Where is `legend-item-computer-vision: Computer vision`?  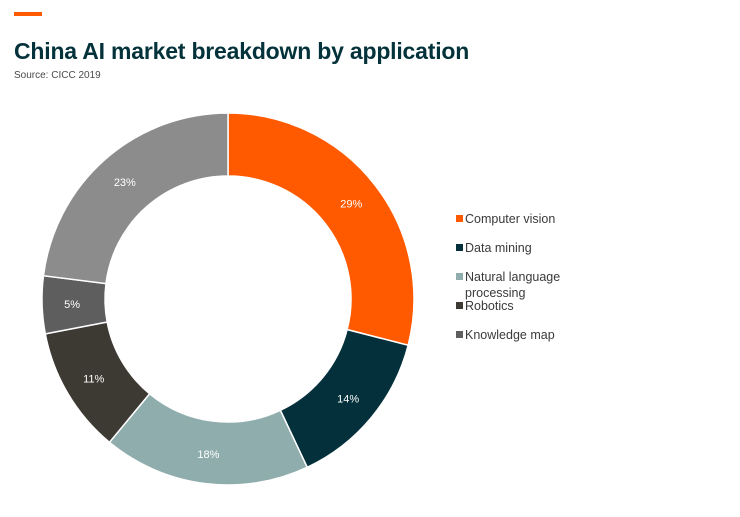
legend-item-computer-vision: Computer vision is located at coordinates (505, 219).